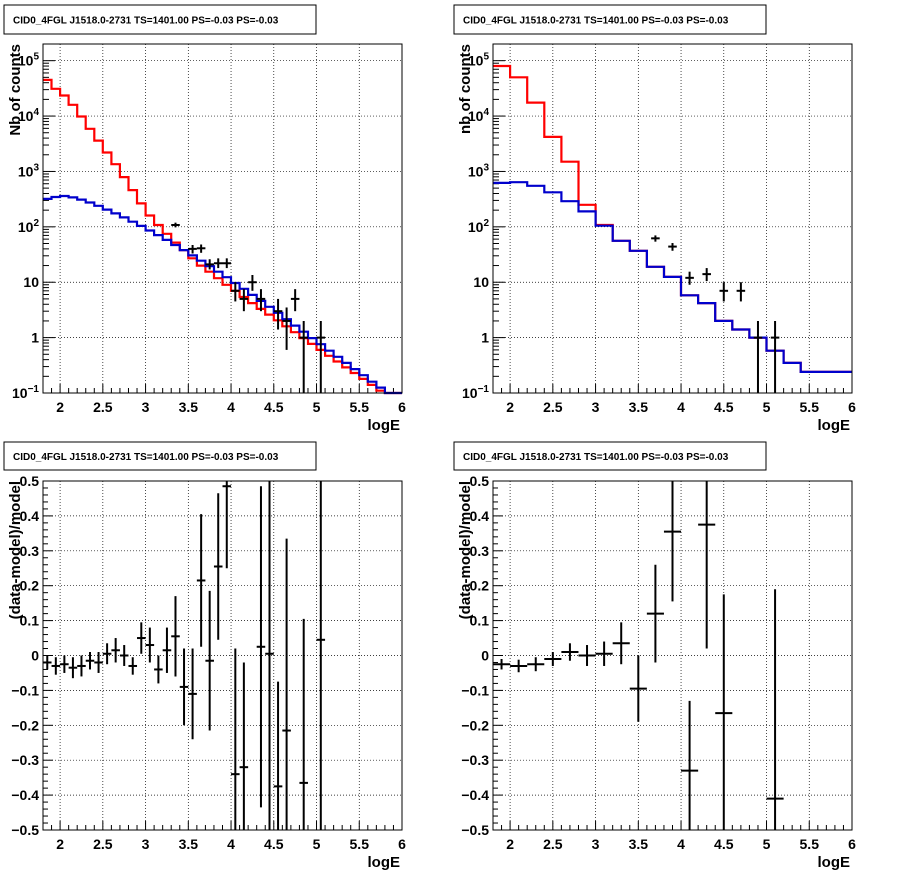  What do you see at coordinates (25, 392) in the screenshot?
I see `y-tick-label: 10⁻¹` at bounding box center [25, 392].